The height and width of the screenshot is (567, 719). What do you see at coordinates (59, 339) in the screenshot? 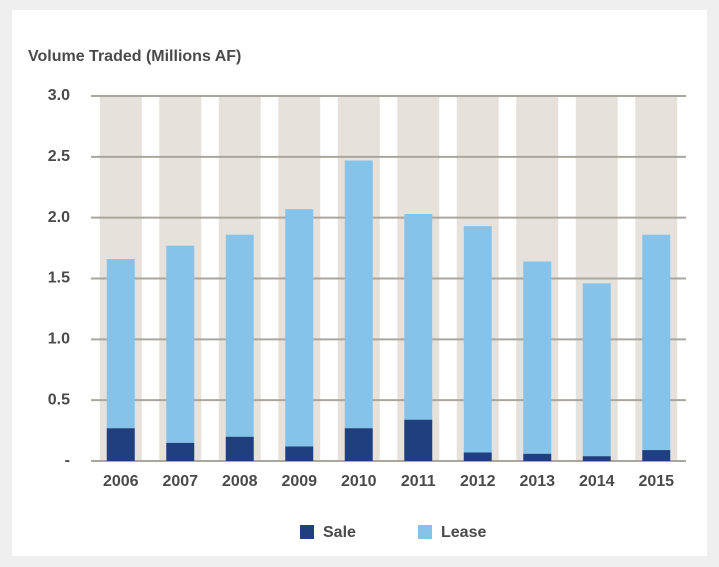
I see `y-tick-label: 1.0` at bounding box center [59, 339].